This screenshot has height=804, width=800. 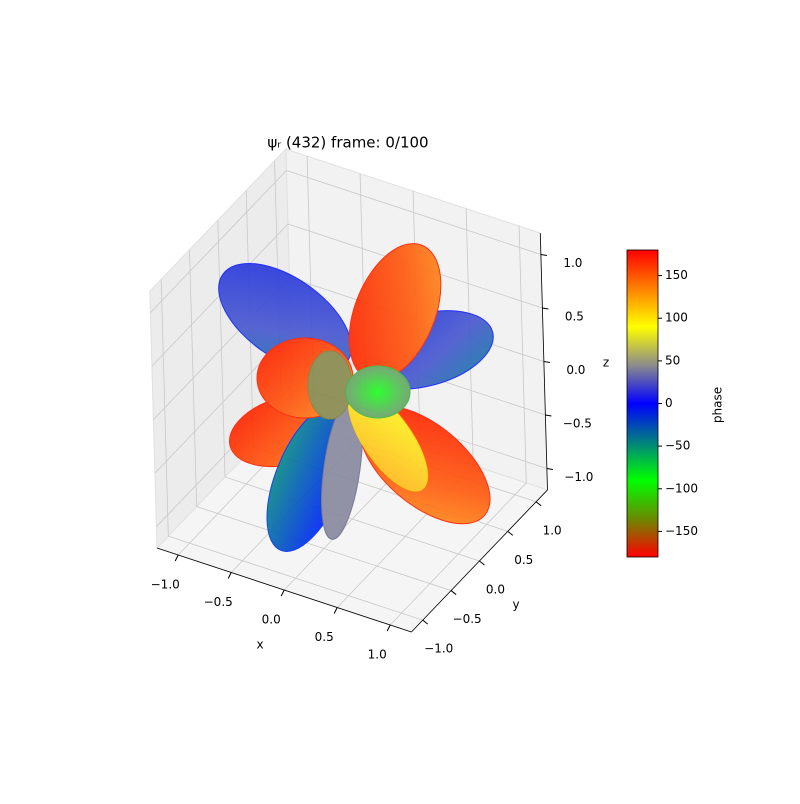 What do you see at coordinates (577, 424) in the screenshot?
I see `z-tick-label: −0.5` at bounding box center [577, 424].